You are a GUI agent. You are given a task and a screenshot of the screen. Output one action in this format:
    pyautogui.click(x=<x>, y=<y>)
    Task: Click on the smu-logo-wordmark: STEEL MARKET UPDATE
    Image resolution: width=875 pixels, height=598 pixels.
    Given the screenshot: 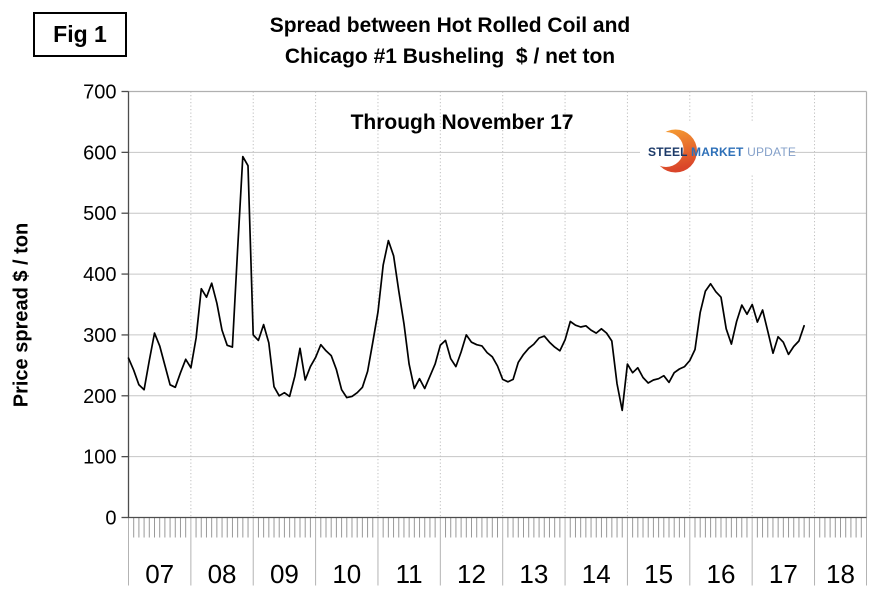 What is the action you would take?
    pyautogui.click(x=722, y=152)
    